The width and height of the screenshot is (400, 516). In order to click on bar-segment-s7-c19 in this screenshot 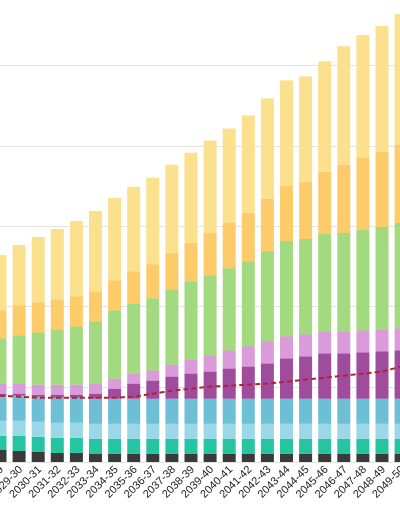, I will do `click(363, 193)`.